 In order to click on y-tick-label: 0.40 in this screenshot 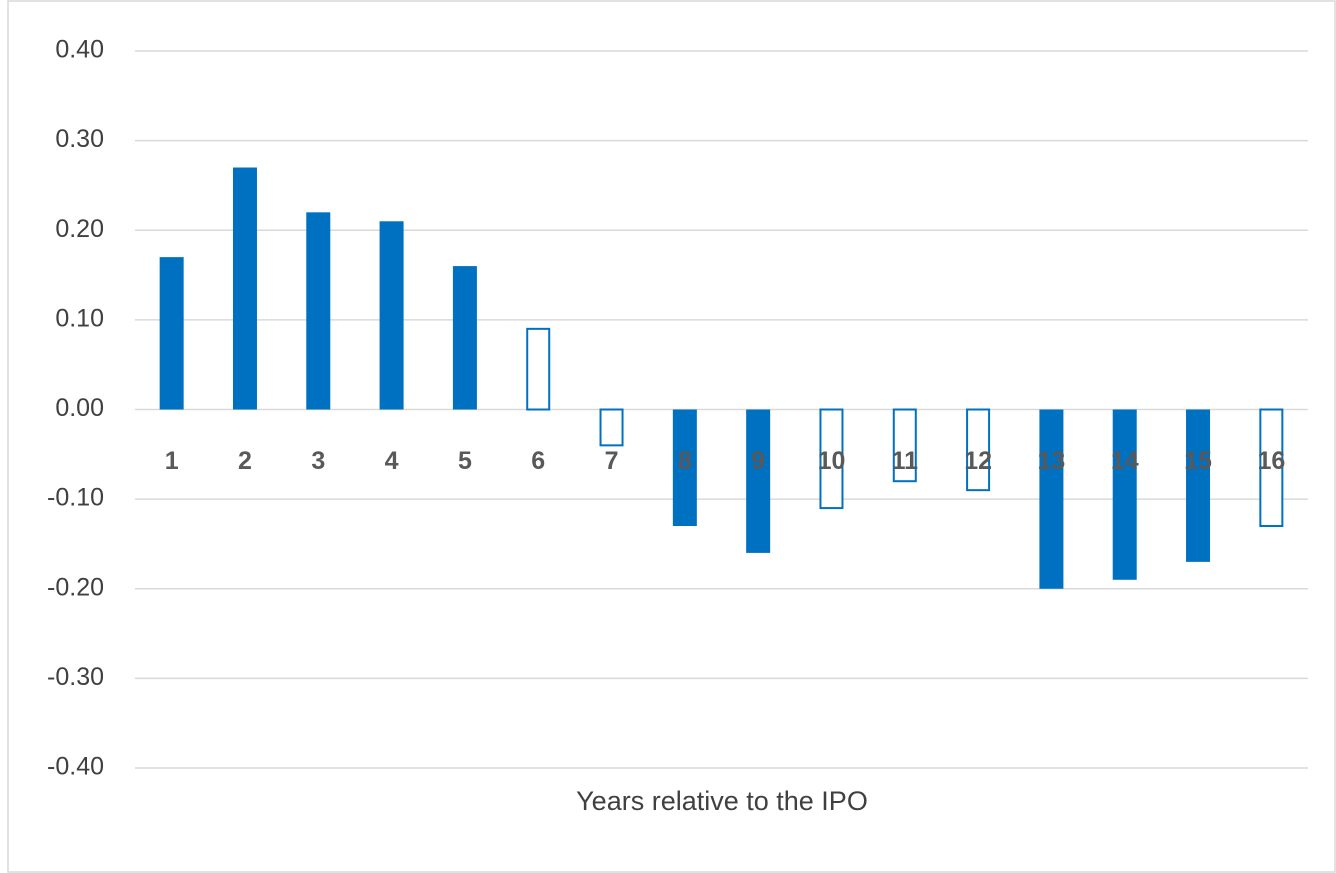, I will do `click(79, 50)`.